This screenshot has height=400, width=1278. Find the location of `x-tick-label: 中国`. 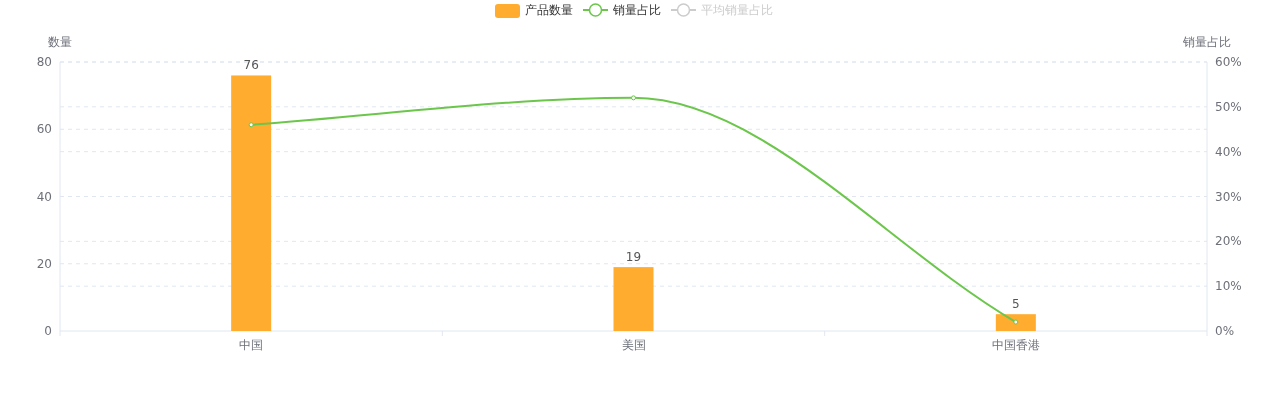

x-tick-label: 中国 is located at coordinates (251, 345).